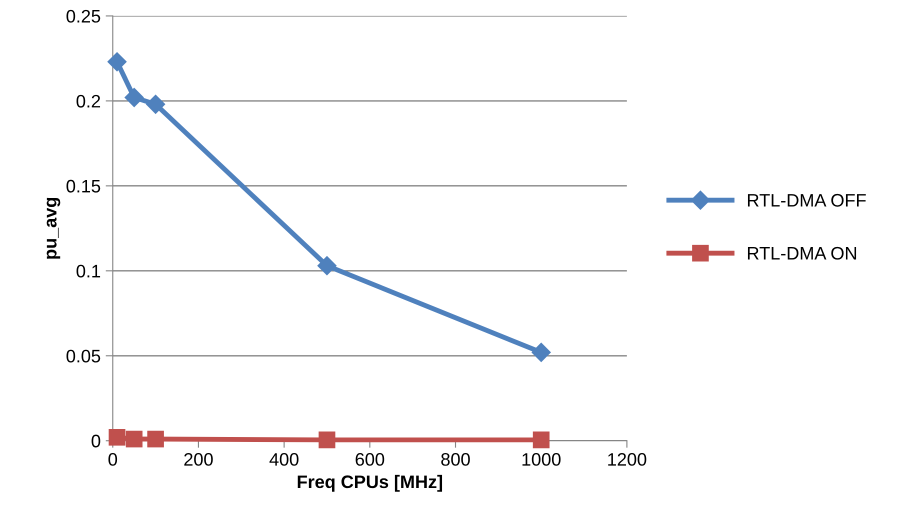 The width and height of the screenshot is (902, 531). I want to click on legend-label: RTL-DMA OFF, so click(807, 200).